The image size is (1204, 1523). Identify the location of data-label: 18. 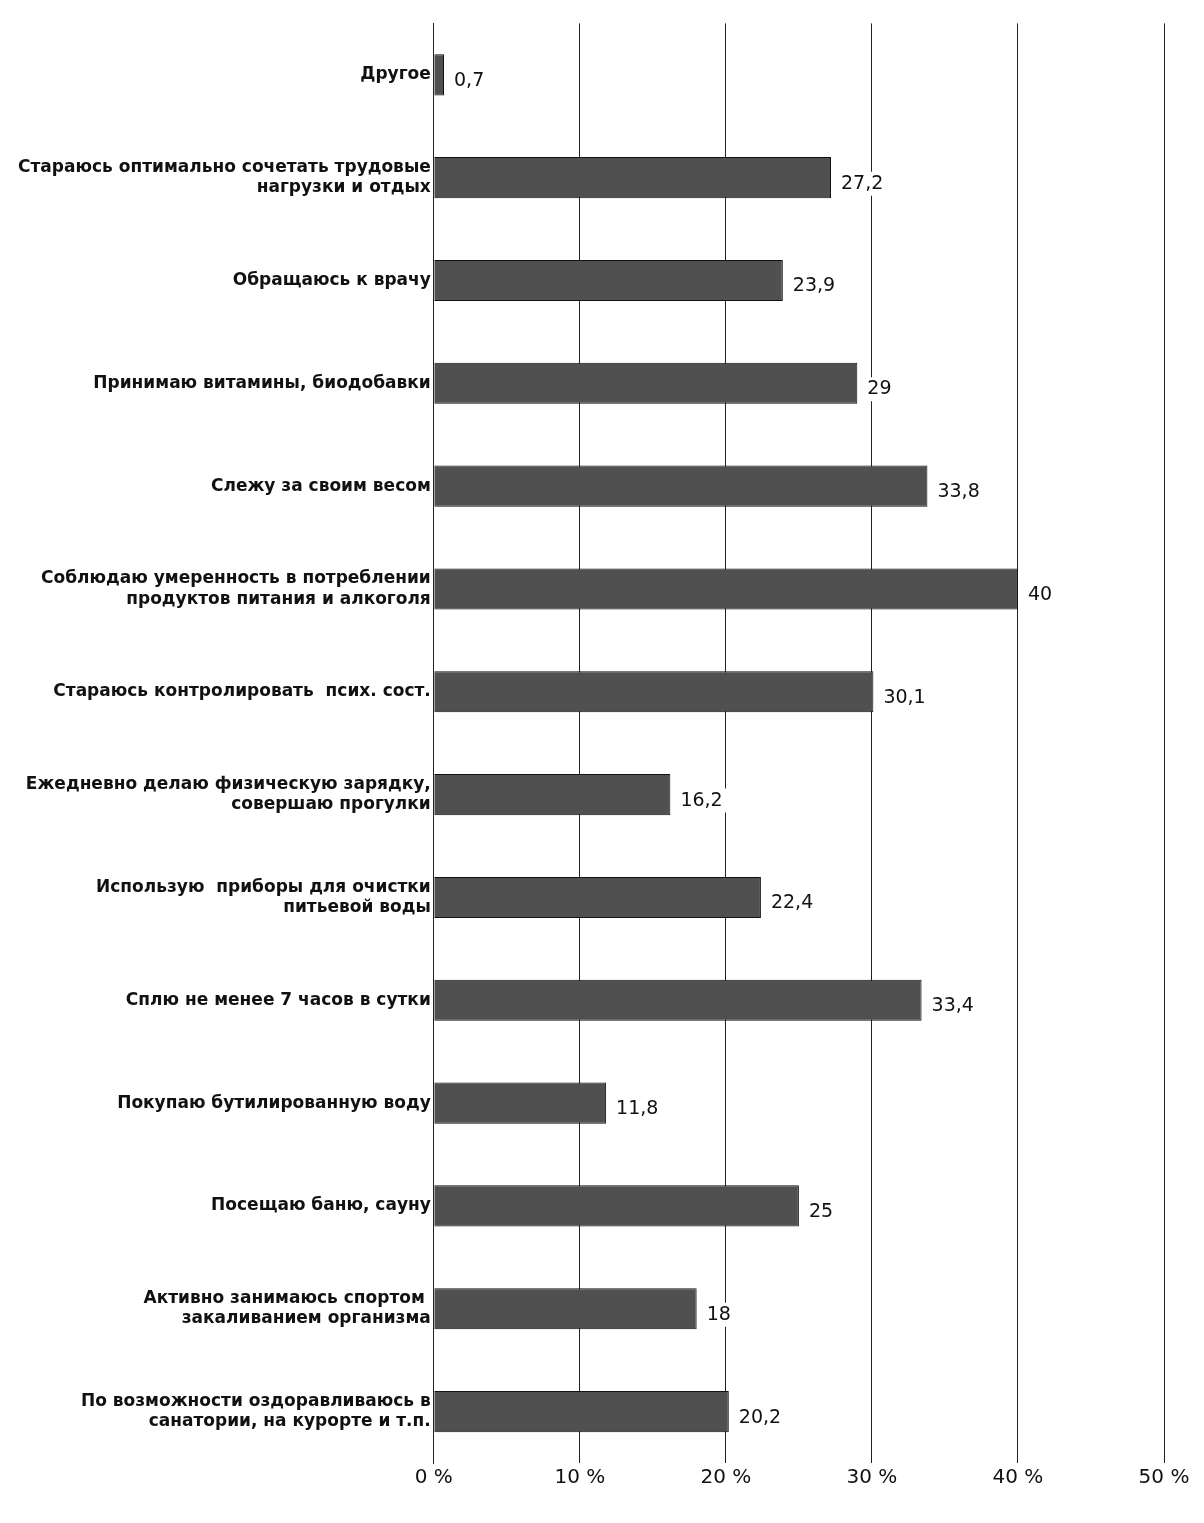
(718, 1312).